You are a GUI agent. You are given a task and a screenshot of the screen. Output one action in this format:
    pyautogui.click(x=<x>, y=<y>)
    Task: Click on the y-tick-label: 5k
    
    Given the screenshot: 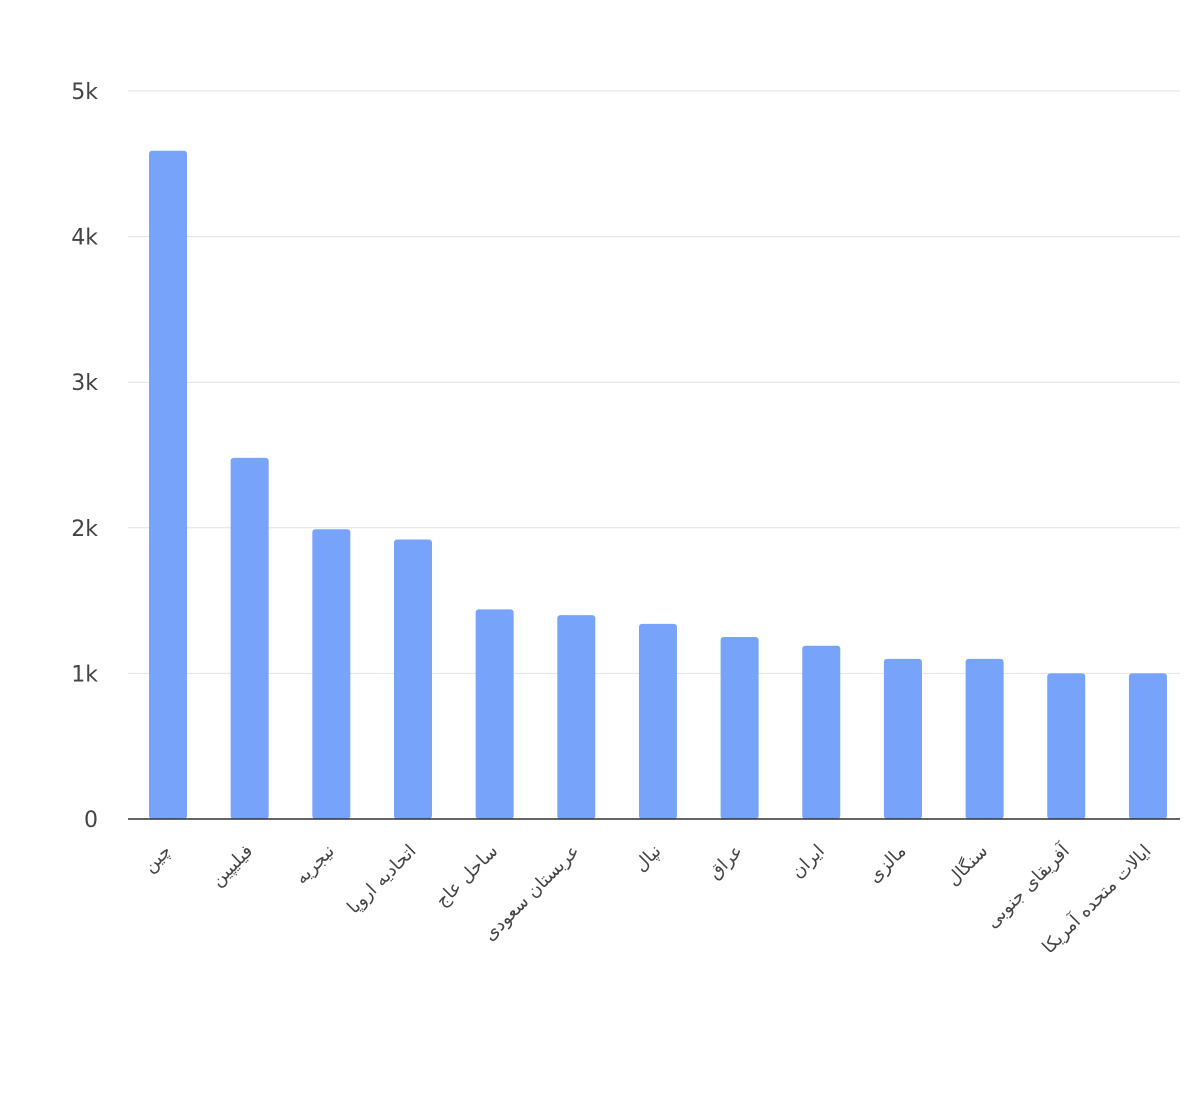 What is the action you would take?
    pyautogui.click(x=84, y=92)
    